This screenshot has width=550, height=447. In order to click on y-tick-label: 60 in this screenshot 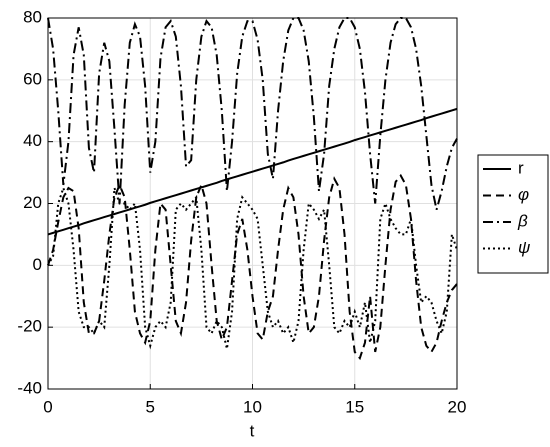, I will do `click(32, 78)`.